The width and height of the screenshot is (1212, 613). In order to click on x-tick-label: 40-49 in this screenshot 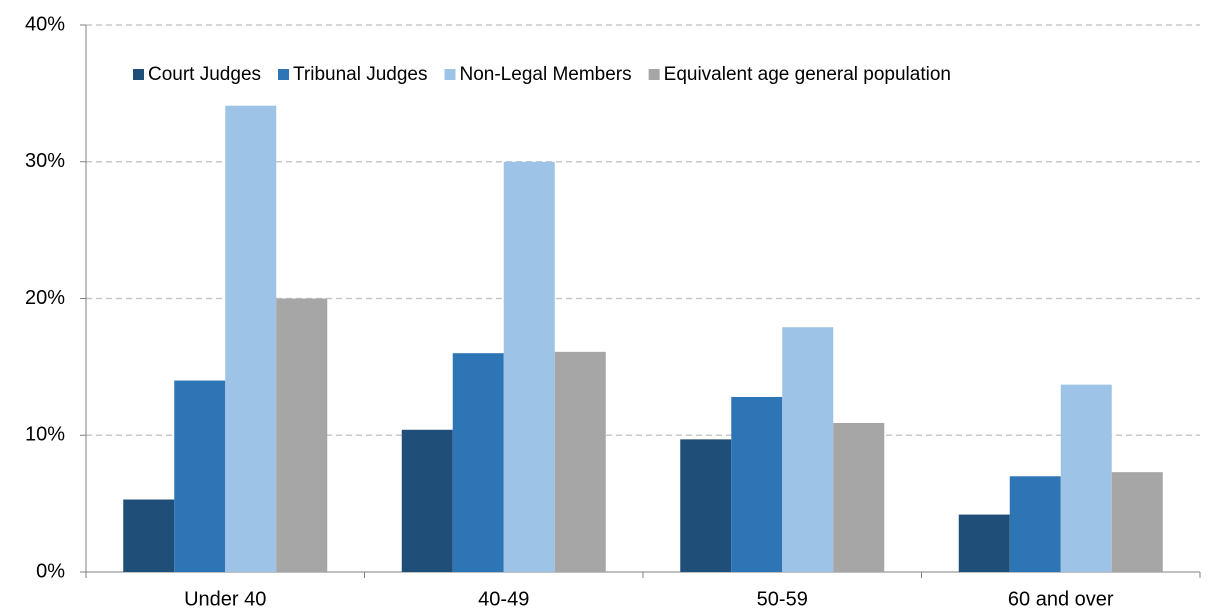, I will do `click(503, 599)`.